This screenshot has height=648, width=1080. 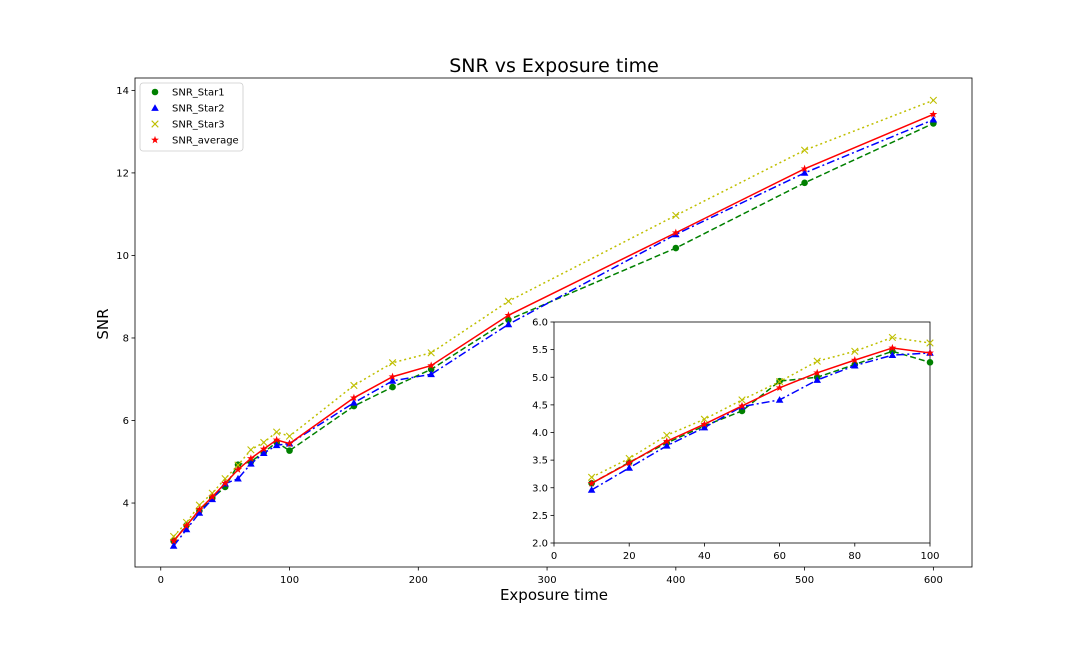 What do you see at coordinates (540, 405) in the screenshot?
I see `y-tick-label: 4.5` at bounding box center [540, 405].